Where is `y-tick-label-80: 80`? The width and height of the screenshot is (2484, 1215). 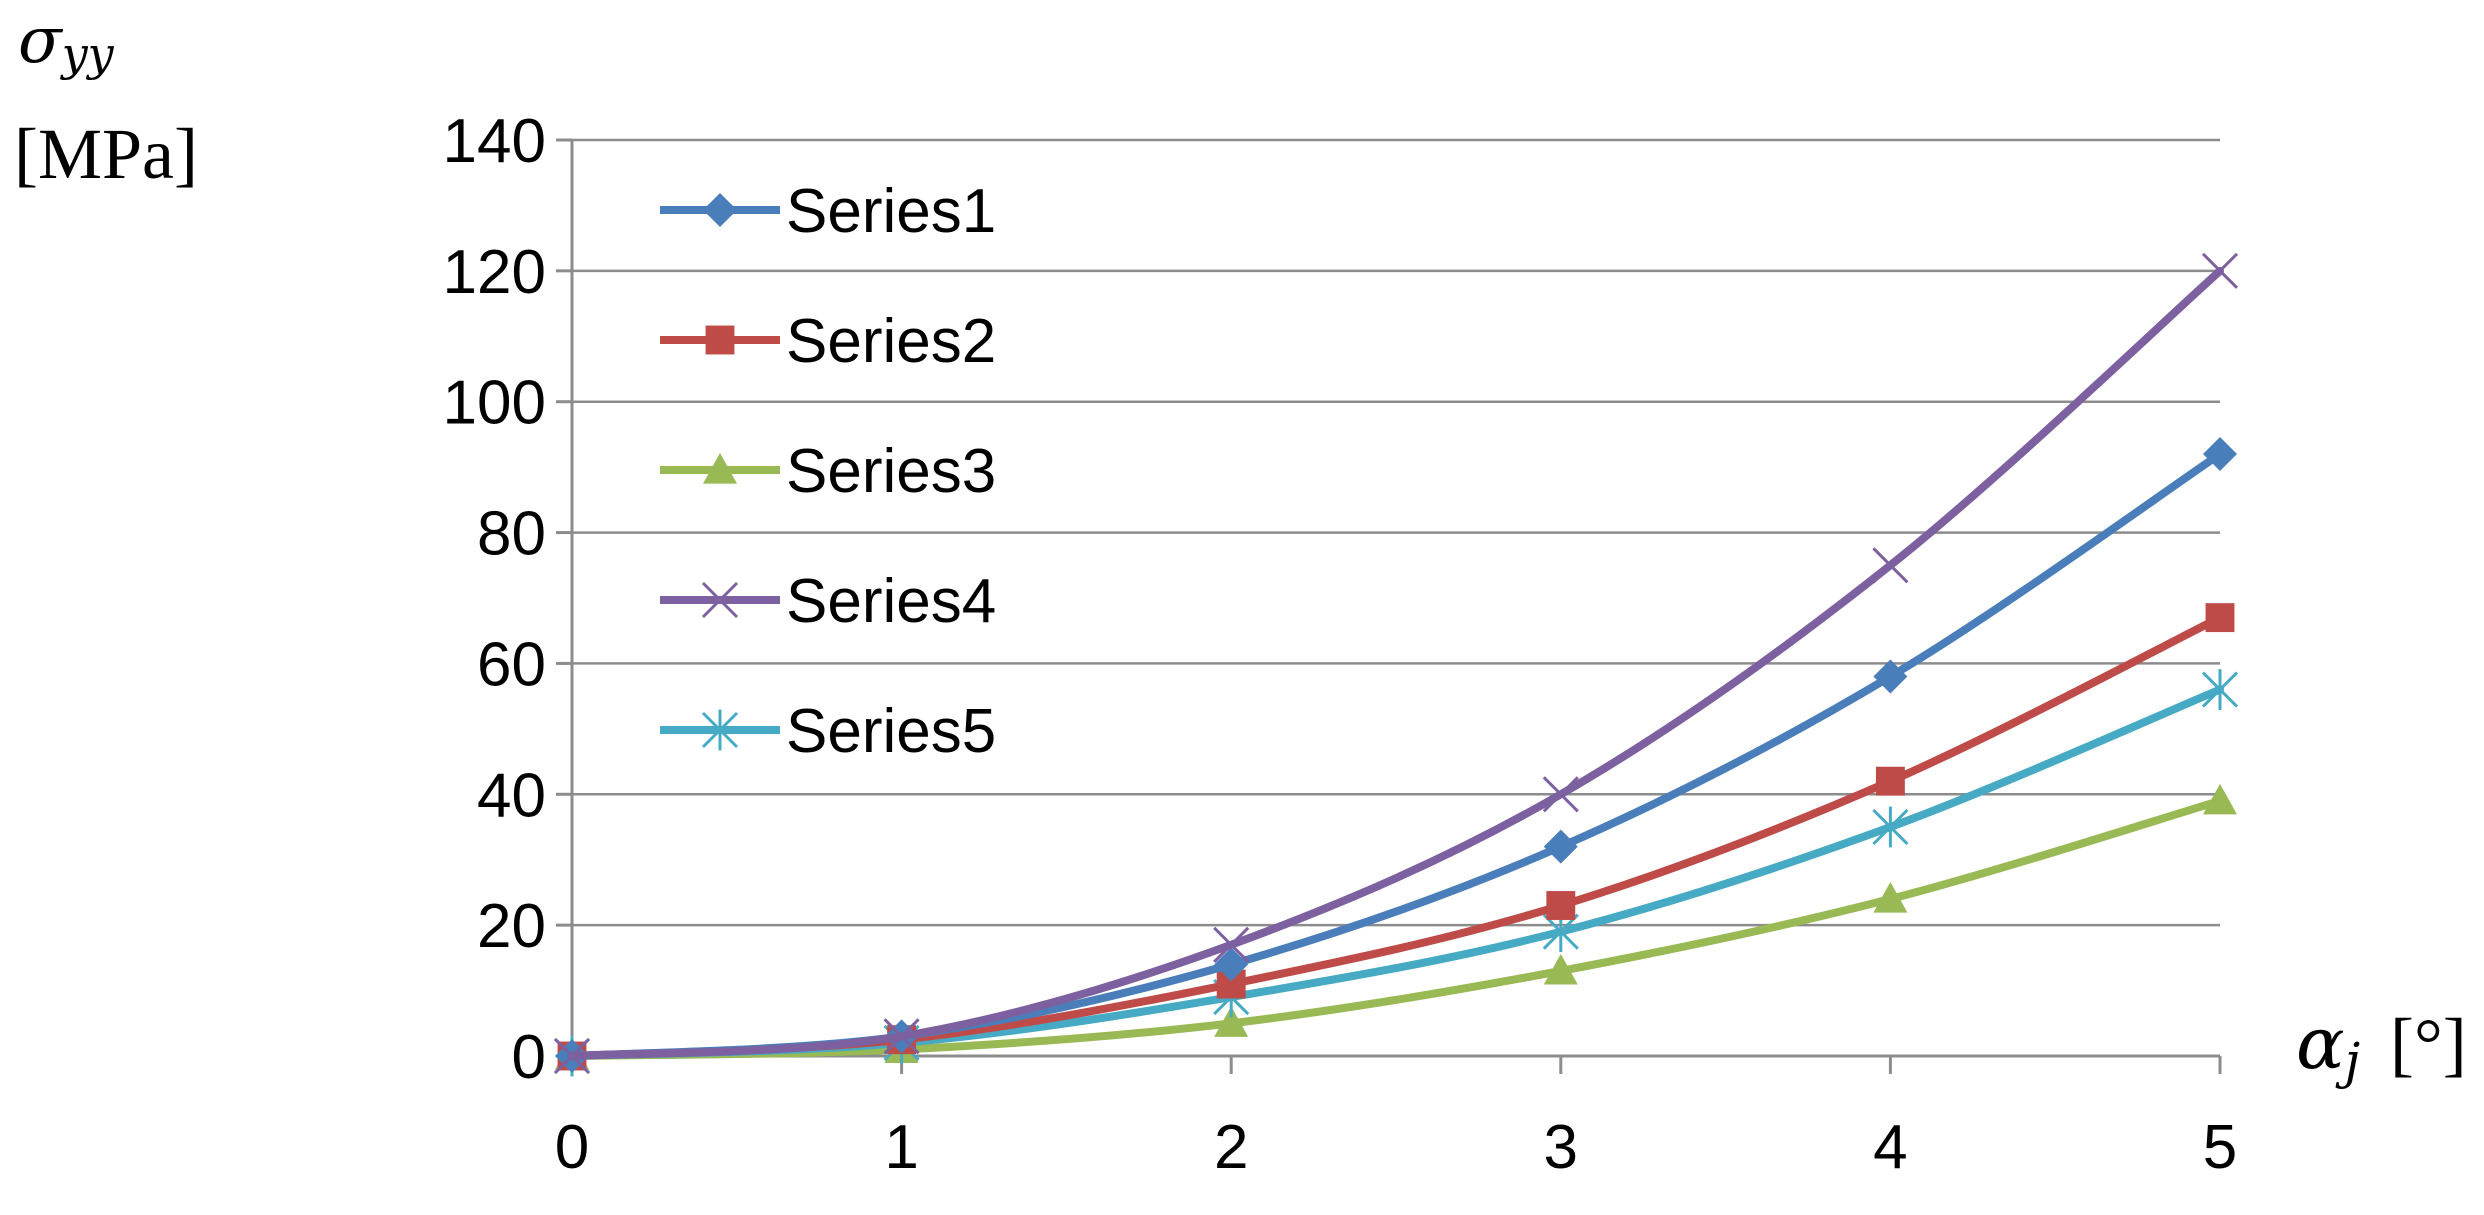 y-tick-label-80: 80 is located at coordinates (511, 534).